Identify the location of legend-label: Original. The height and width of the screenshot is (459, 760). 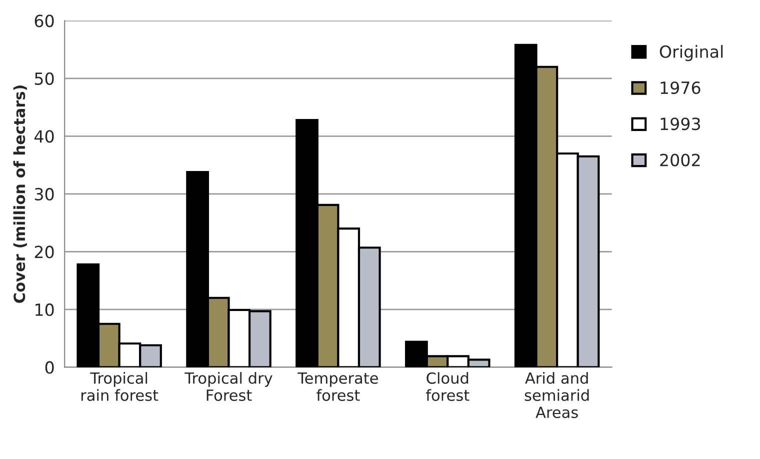
(691, 53).